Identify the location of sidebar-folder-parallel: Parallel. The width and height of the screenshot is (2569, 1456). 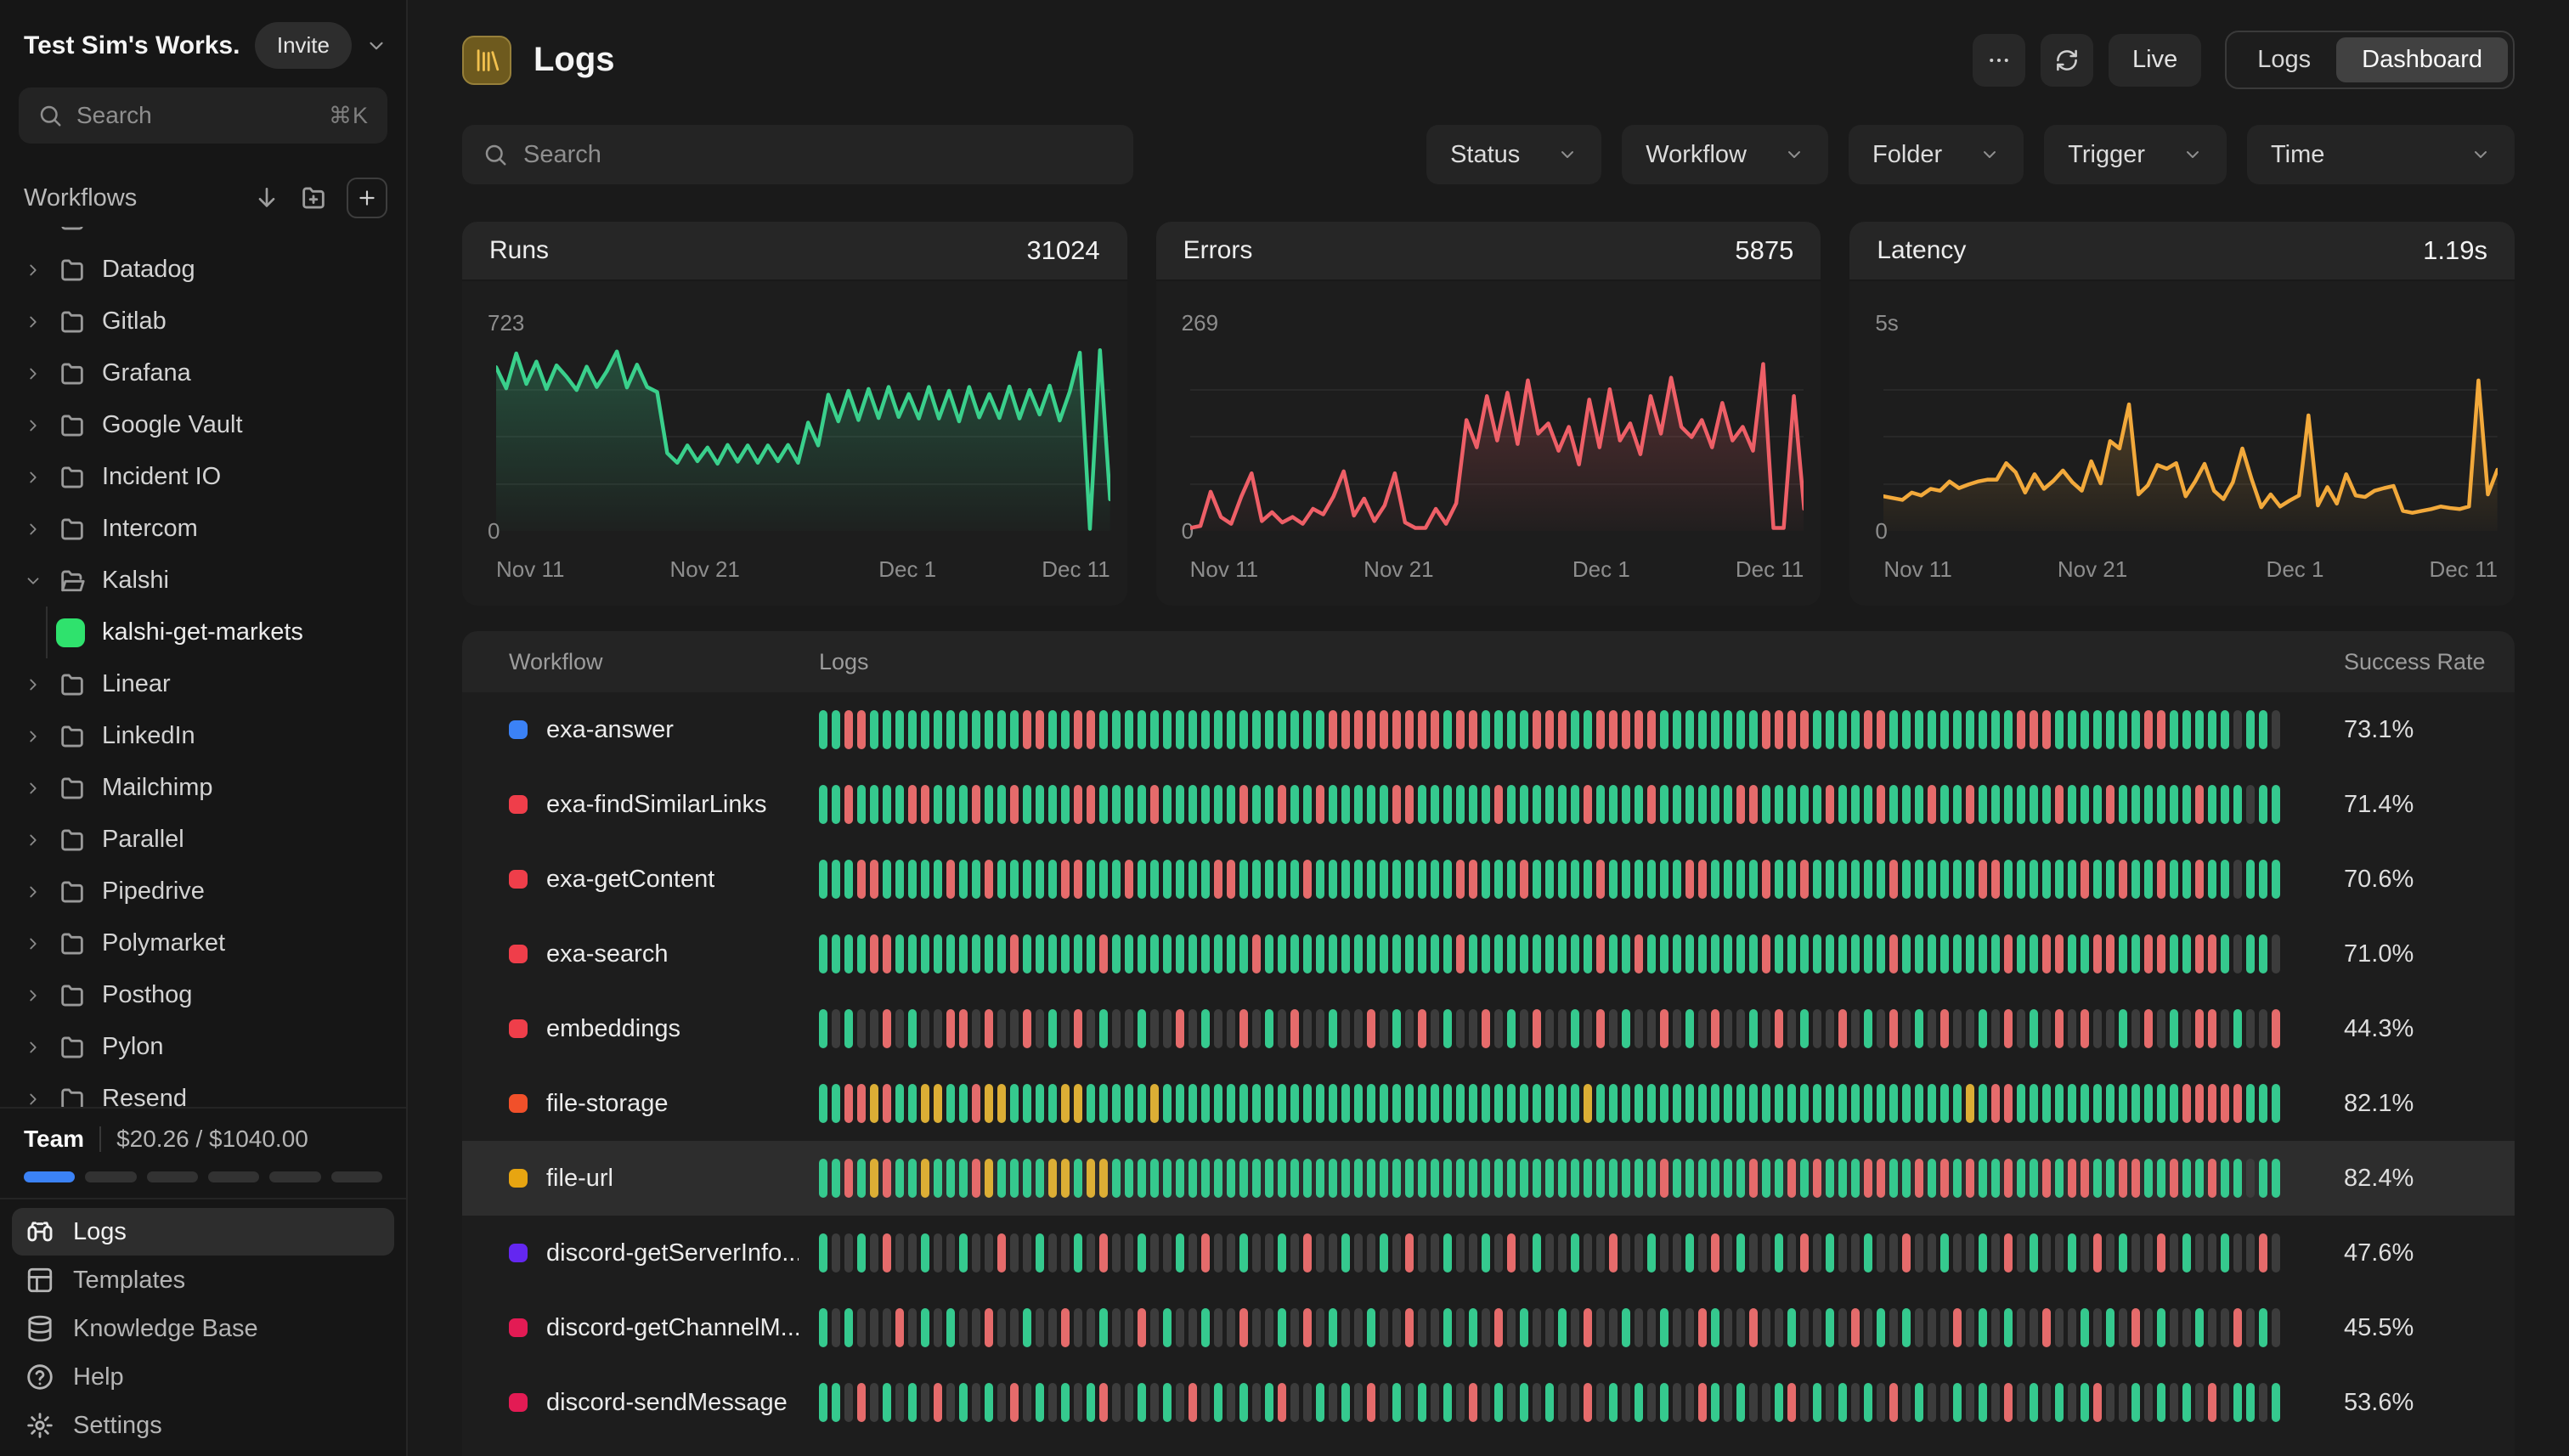
(203, 840).